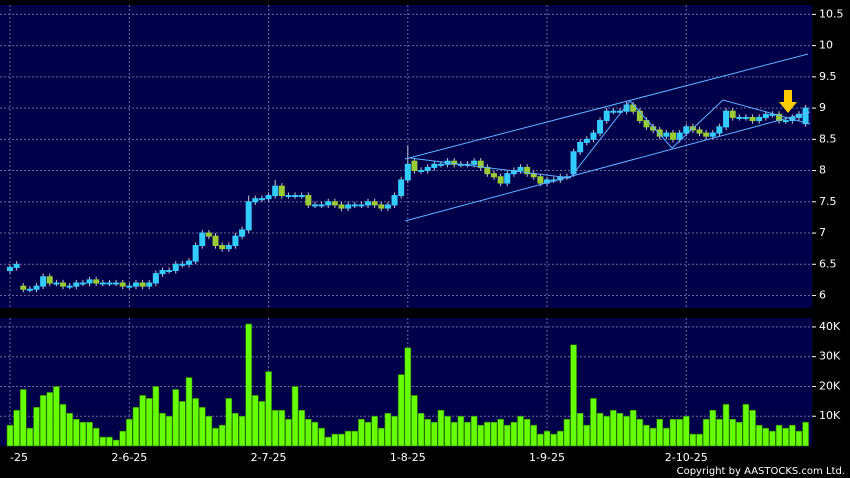  What do you see at coordinates (830, 385) in the screenshot?
I see `y-tick-label: 20K` at bounding box center [830, 385].